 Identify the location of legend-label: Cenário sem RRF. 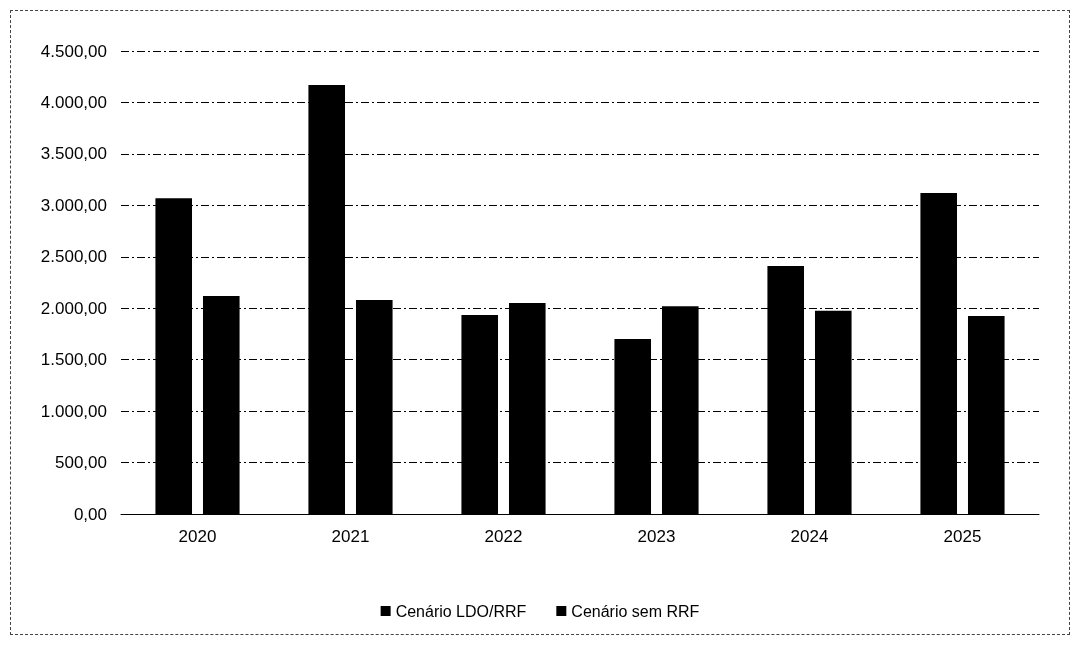
(635, 611).